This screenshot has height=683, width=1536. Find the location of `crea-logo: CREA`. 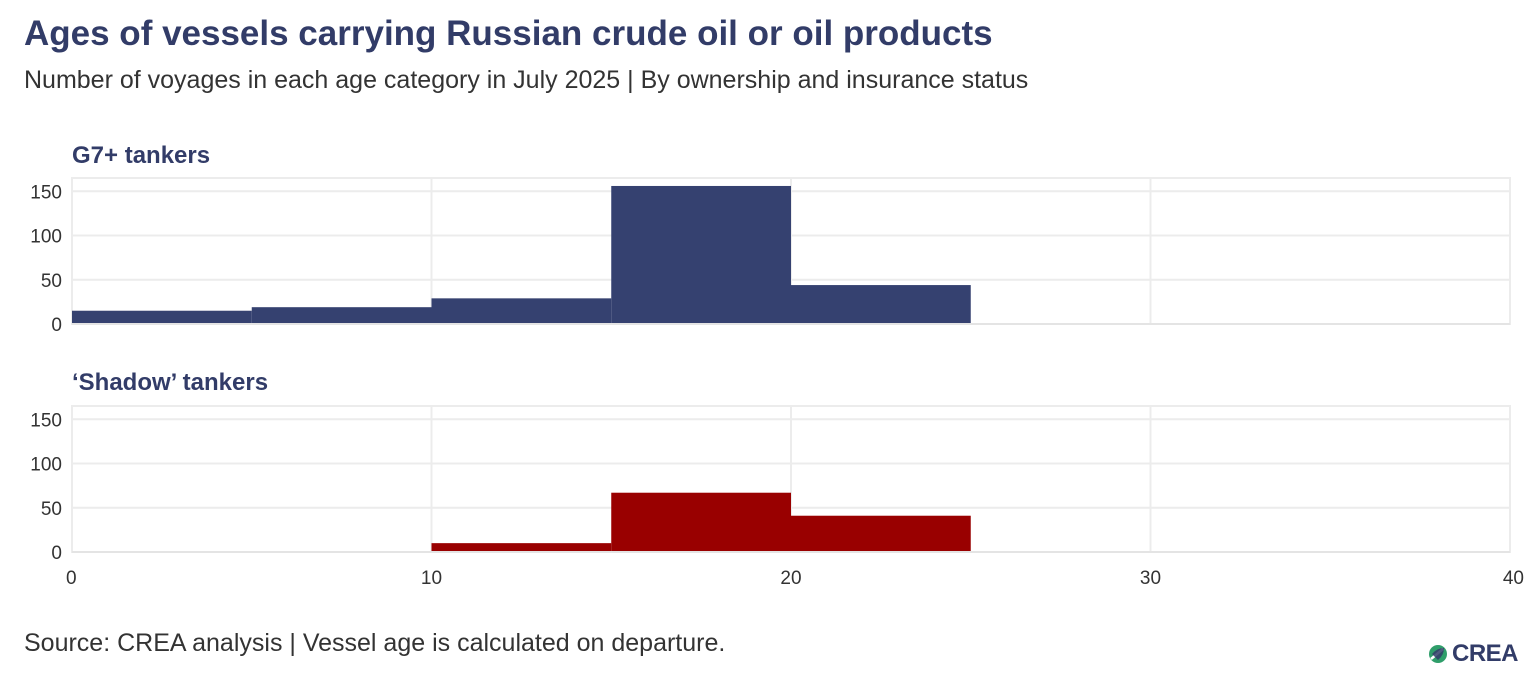

crea-logo: CREA is located at coordinates (1473, 654).